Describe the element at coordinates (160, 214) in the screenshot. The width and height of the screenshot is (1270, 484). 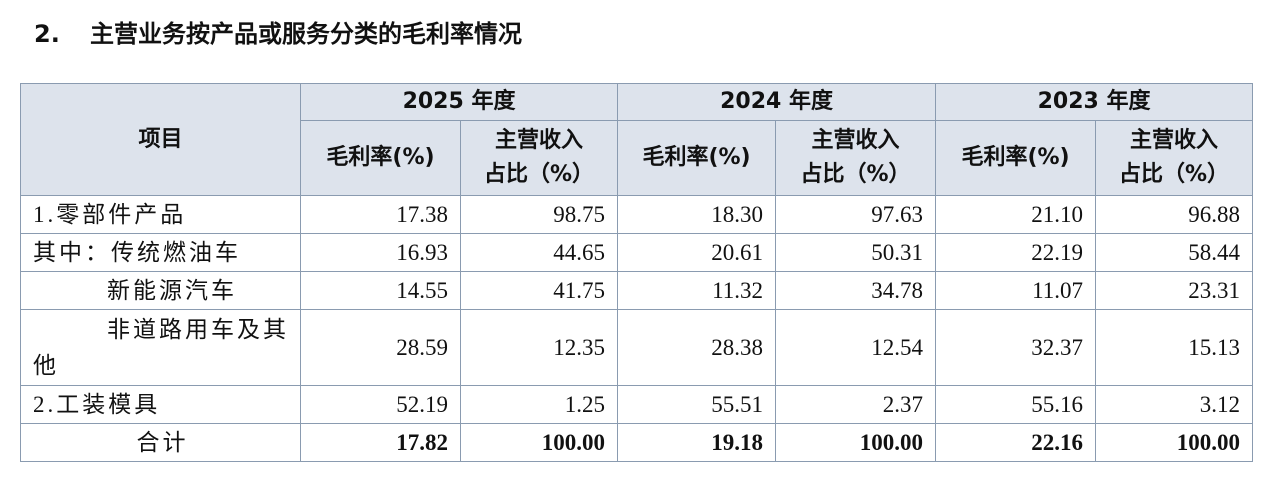
I see `row-label: 1.零部件产品` at that location.